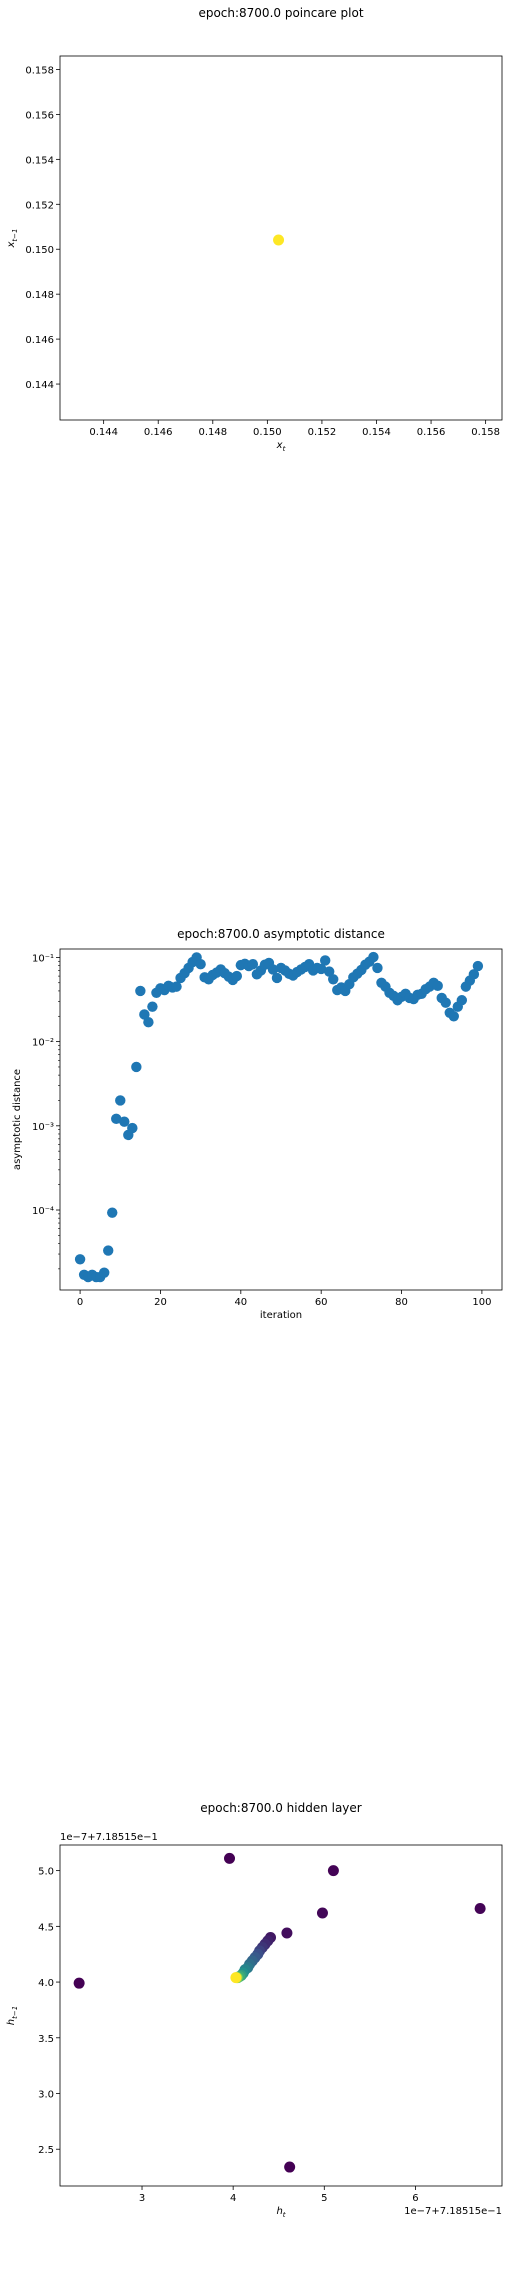 The width and height of the screenshot is (512, 2269). Describe the element at coordinates (103, 432) in the screenshot. I see `x-tick-label: 0.144` at that location.